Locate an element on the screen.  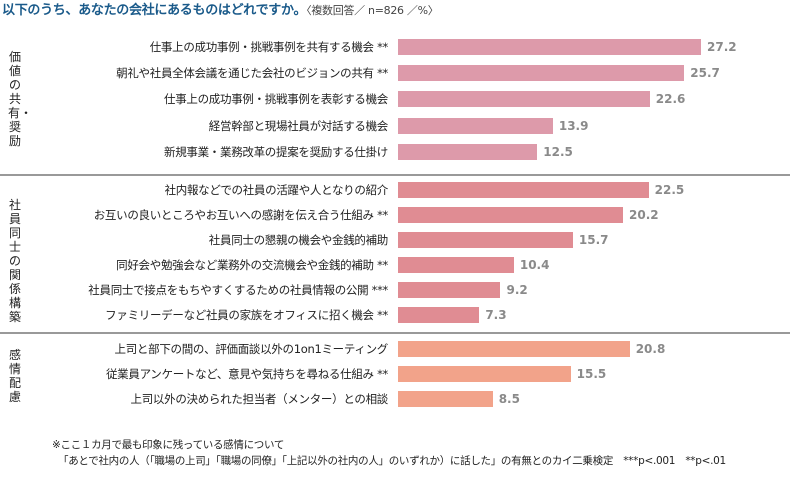
title-text: 以下のうち、あなたの会社にあるものはどれですか。 is located at coordinates (154, 10).